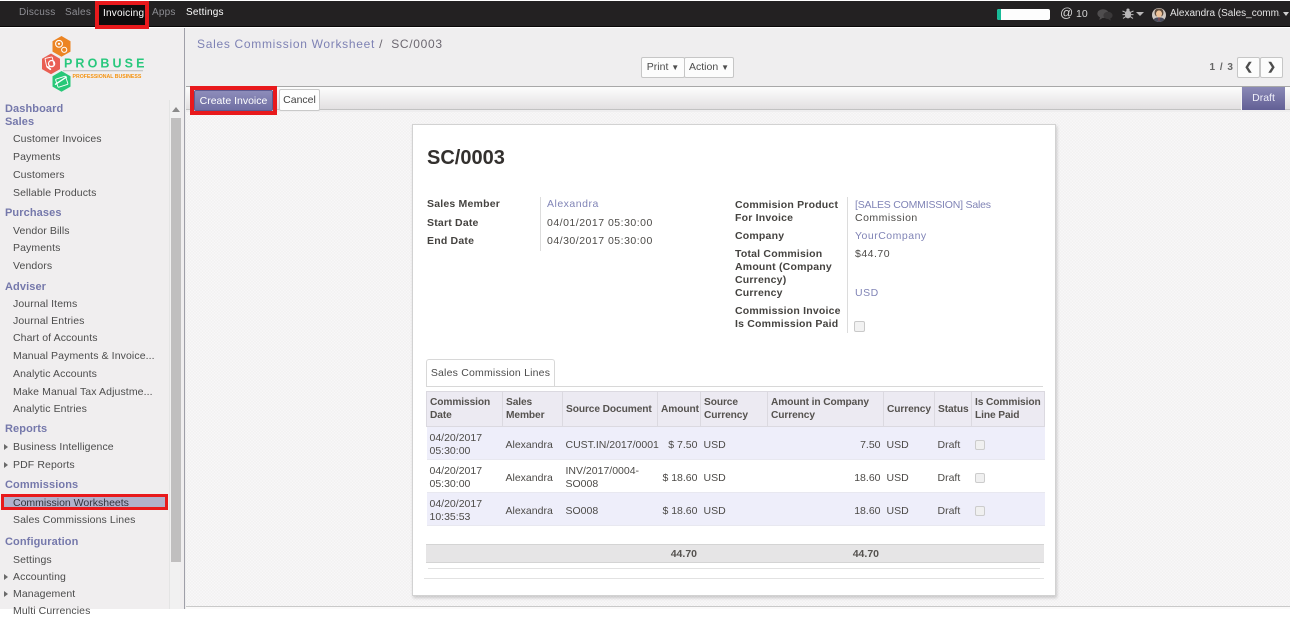  Describe the element at coordinates (106, 64) in the screenshot. I see `svg-text: PROBUSE` at that location.